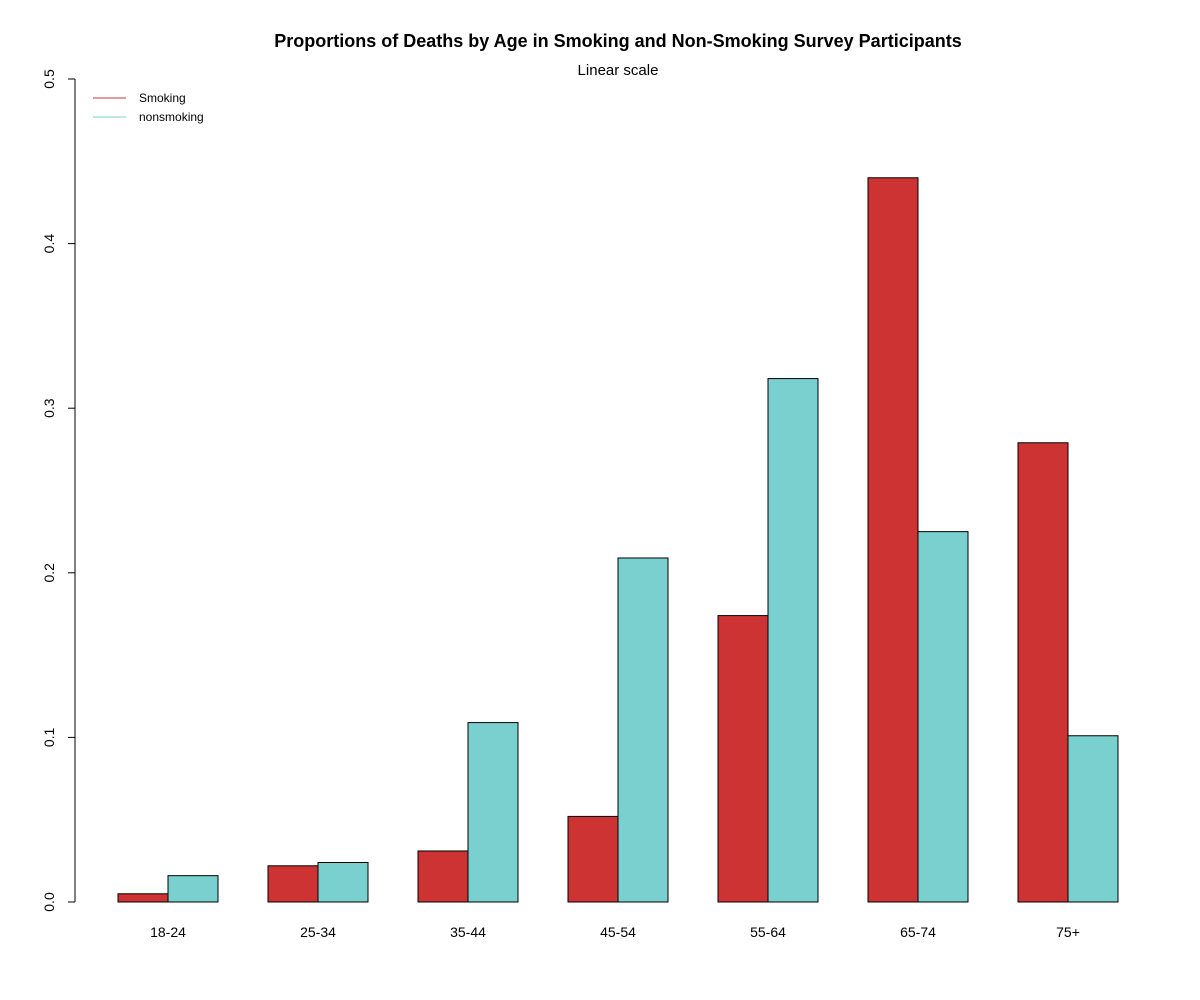  What do you see at coordinates (618, 932) in the screenshot?
I see `x-tick-label: 45-54` at bounding box center [618, 932].